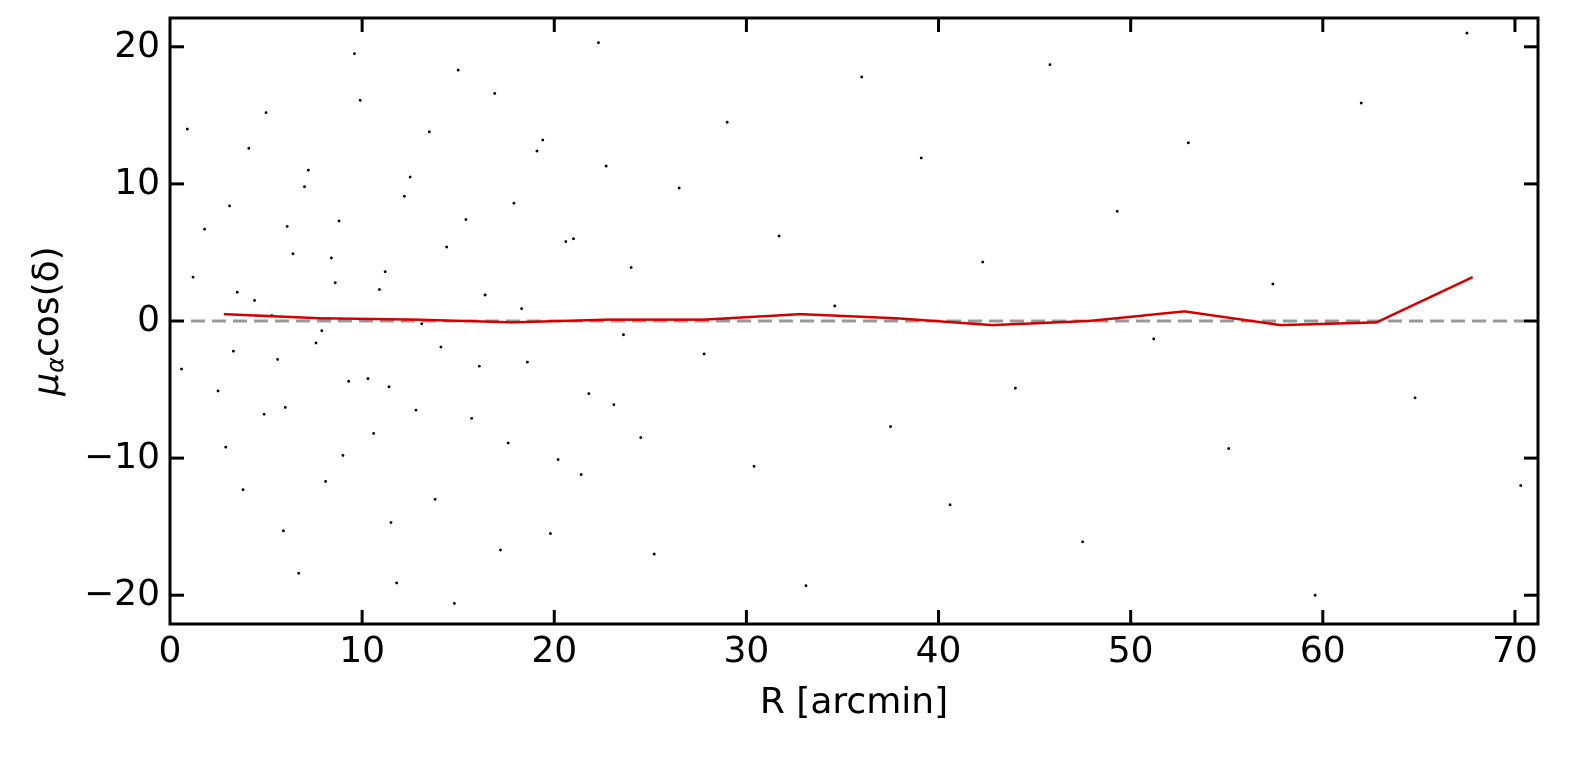 This screenshot has width=1595, height=757. What do you see at coordinates (137, 182) in the screenshot?
I see `y-tick-label: 10` at bounding box center [137, 182].